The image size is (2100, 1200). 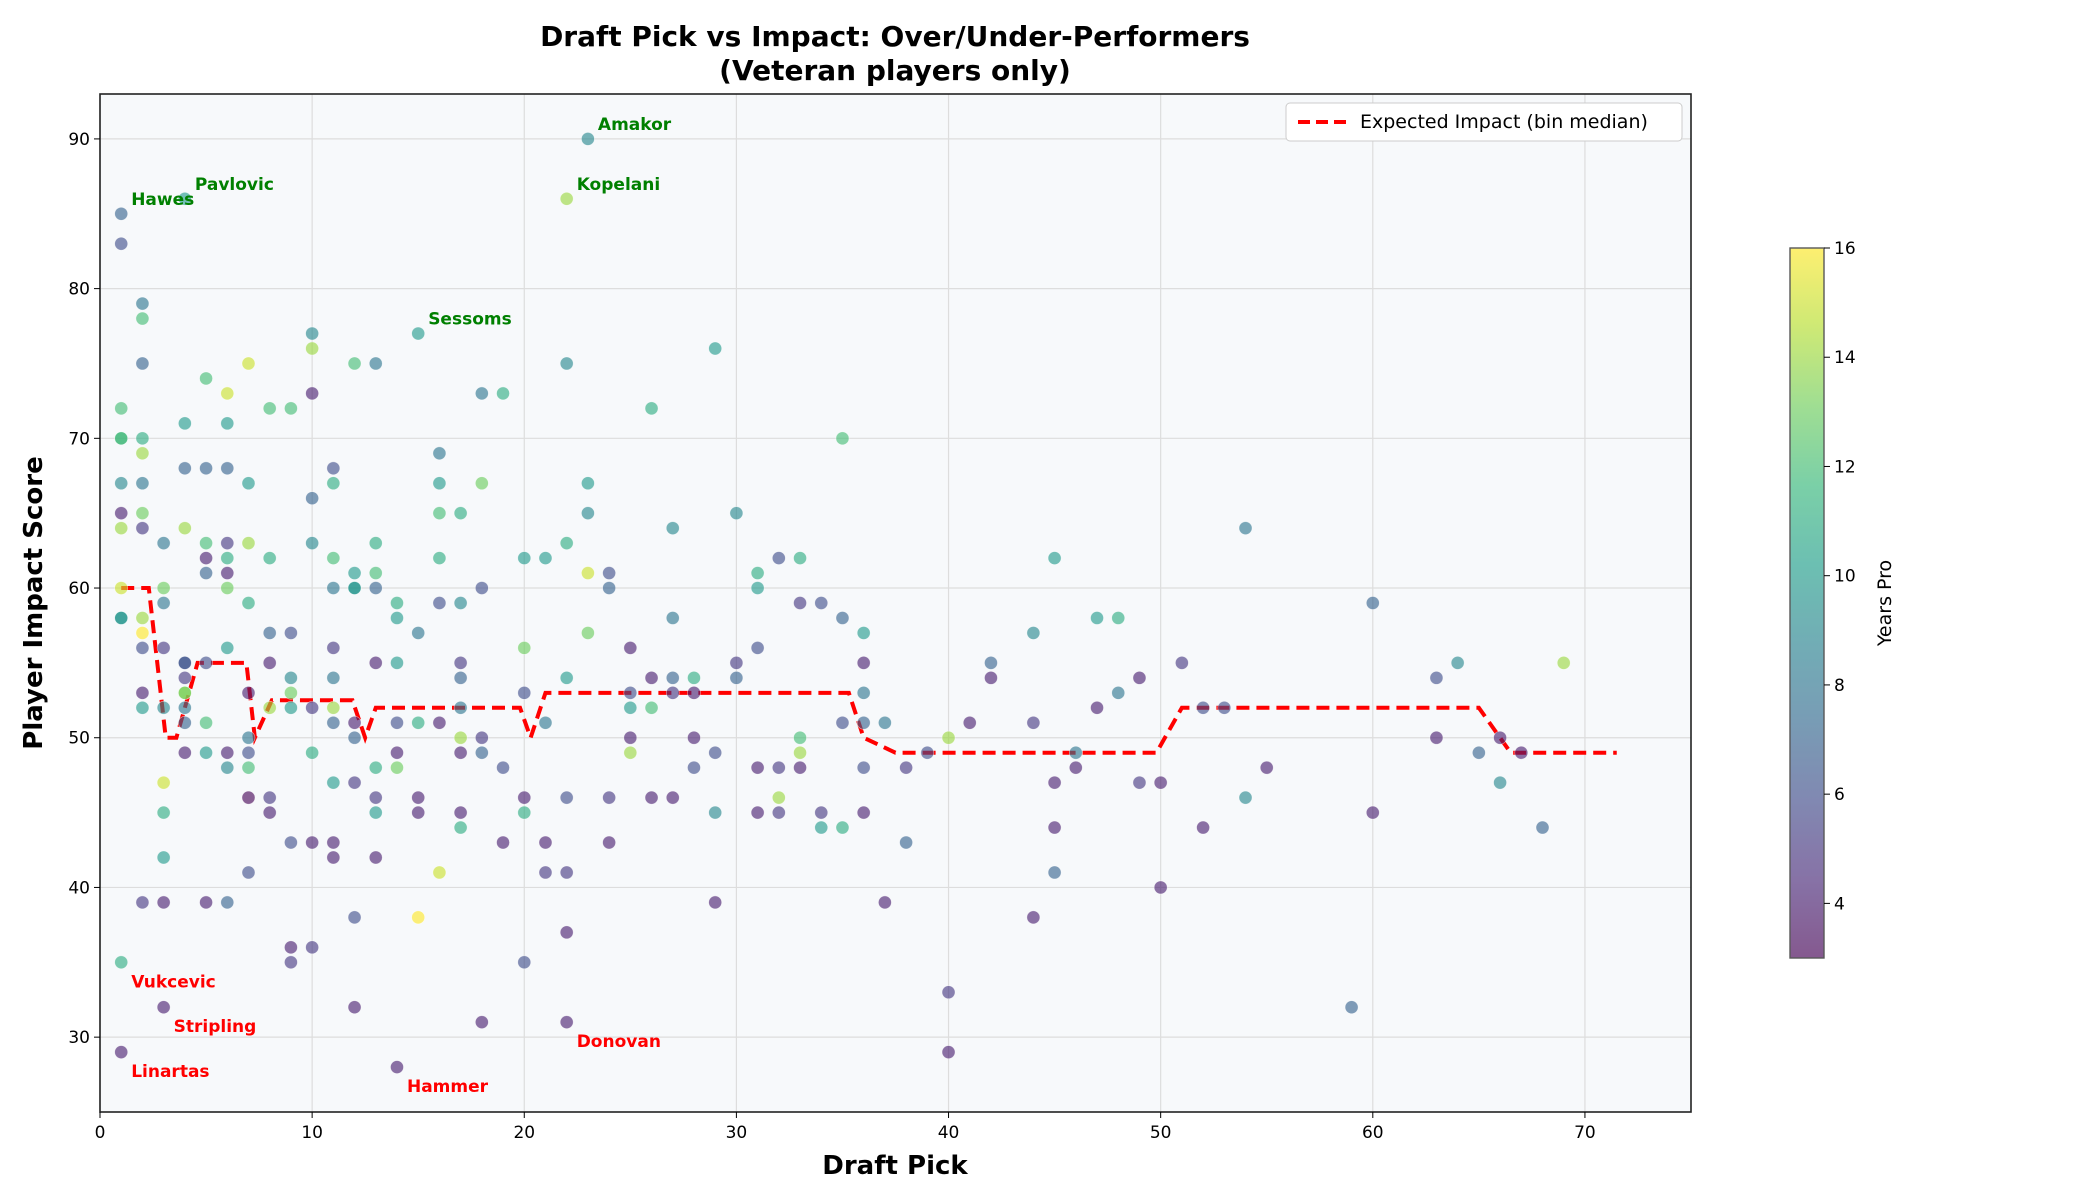 I want to click on x-tick-label: 60, so click(x=1373, y=1133).